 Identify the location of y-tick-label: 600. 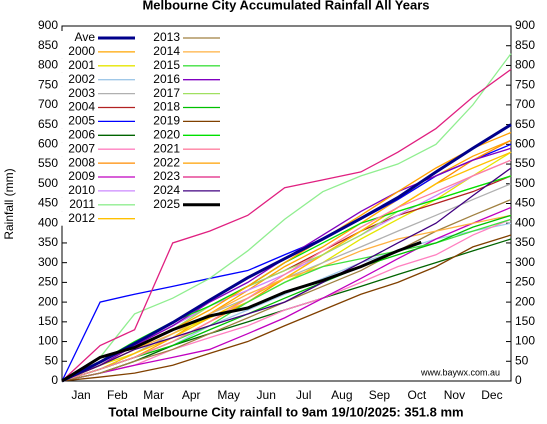
(48, 144).